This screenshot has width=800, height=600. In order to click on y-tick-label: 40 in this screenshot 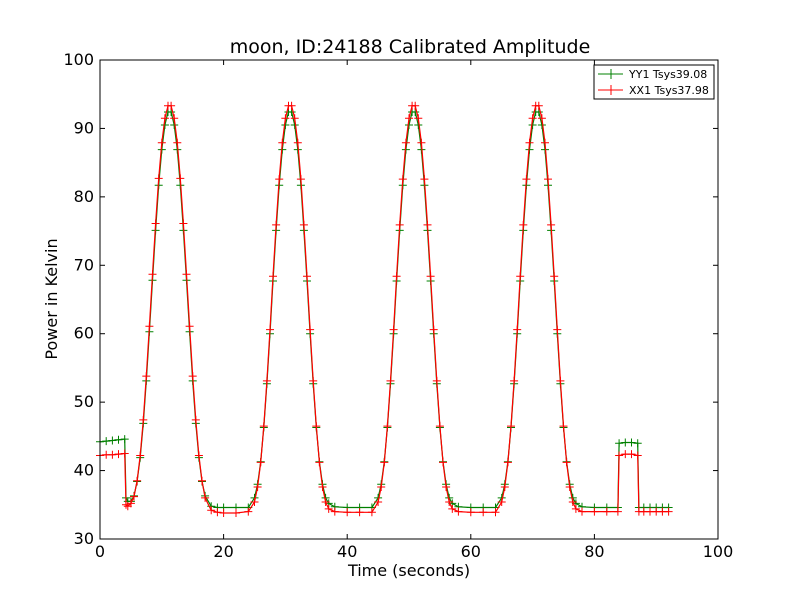, I will do `click(84, 470)`.